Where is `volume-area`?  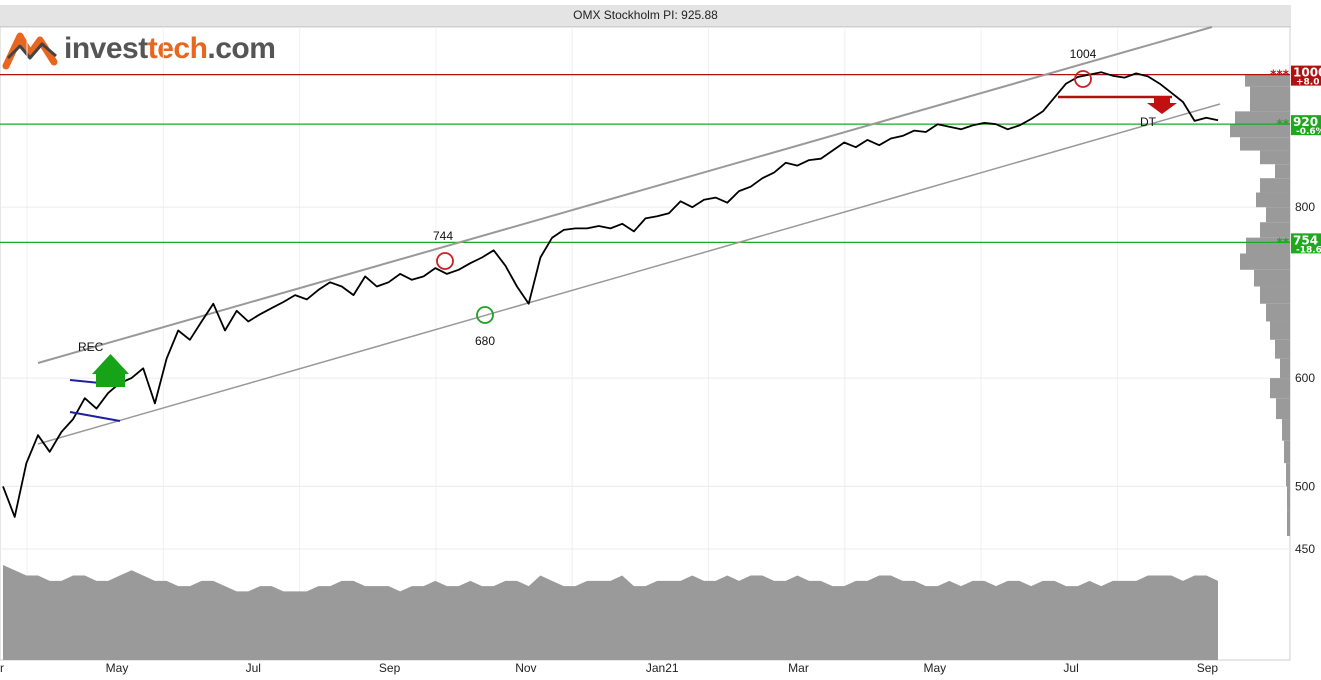 volume-area is located at coordinates (610, 612).